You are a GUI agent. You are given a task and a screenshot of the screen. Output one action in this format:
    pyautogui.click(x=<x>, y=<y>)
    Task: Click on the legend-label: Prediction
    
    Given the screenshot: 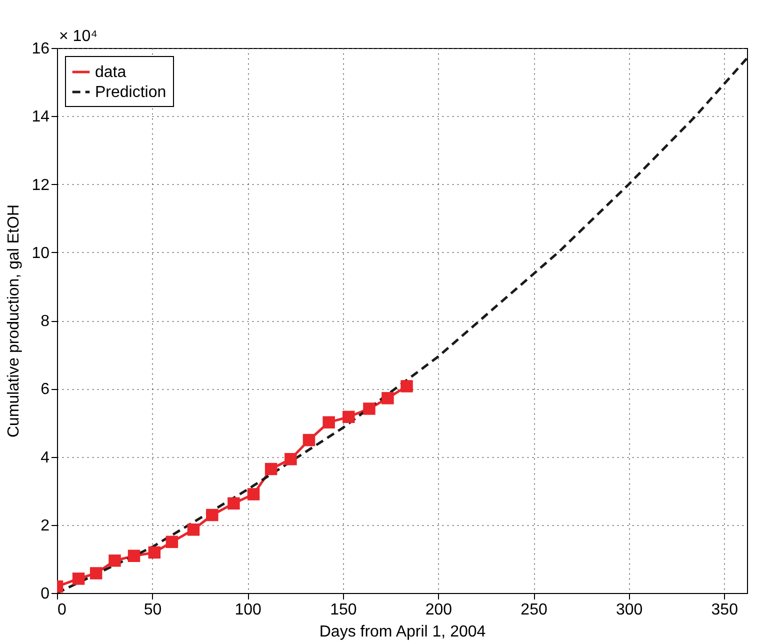 What is the action you would take?
    pyautogui.click(x=130, y=92)
    